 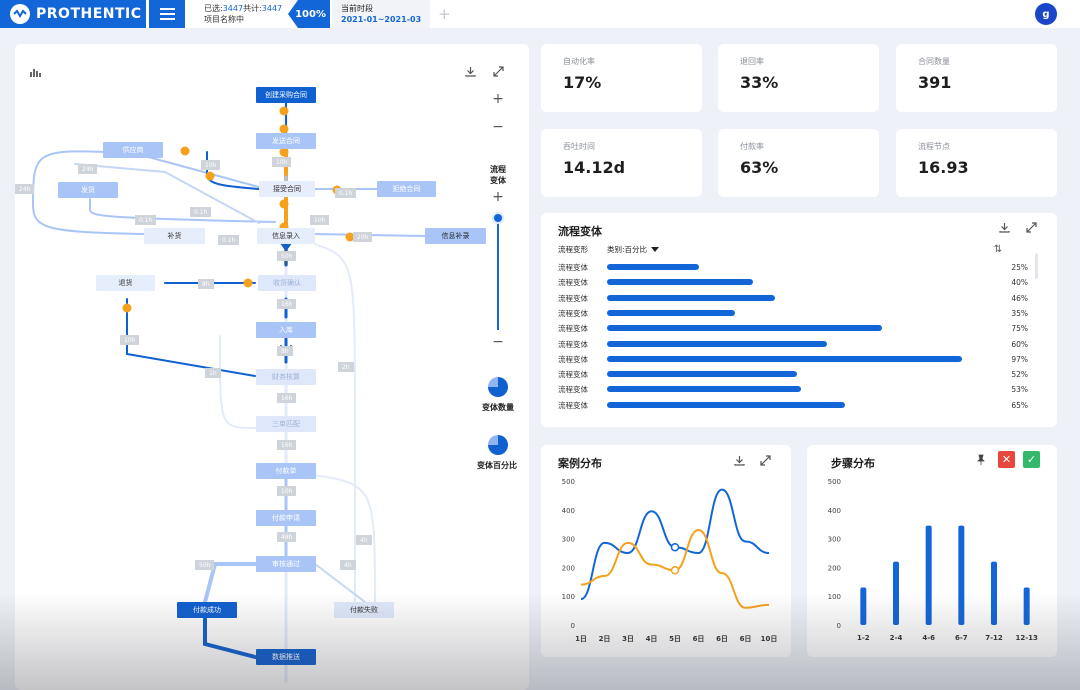 What do you see at coordinates (498, 342) in the screenshot?
I see `slider-minus-button: −` at bounding box center [498, 342].